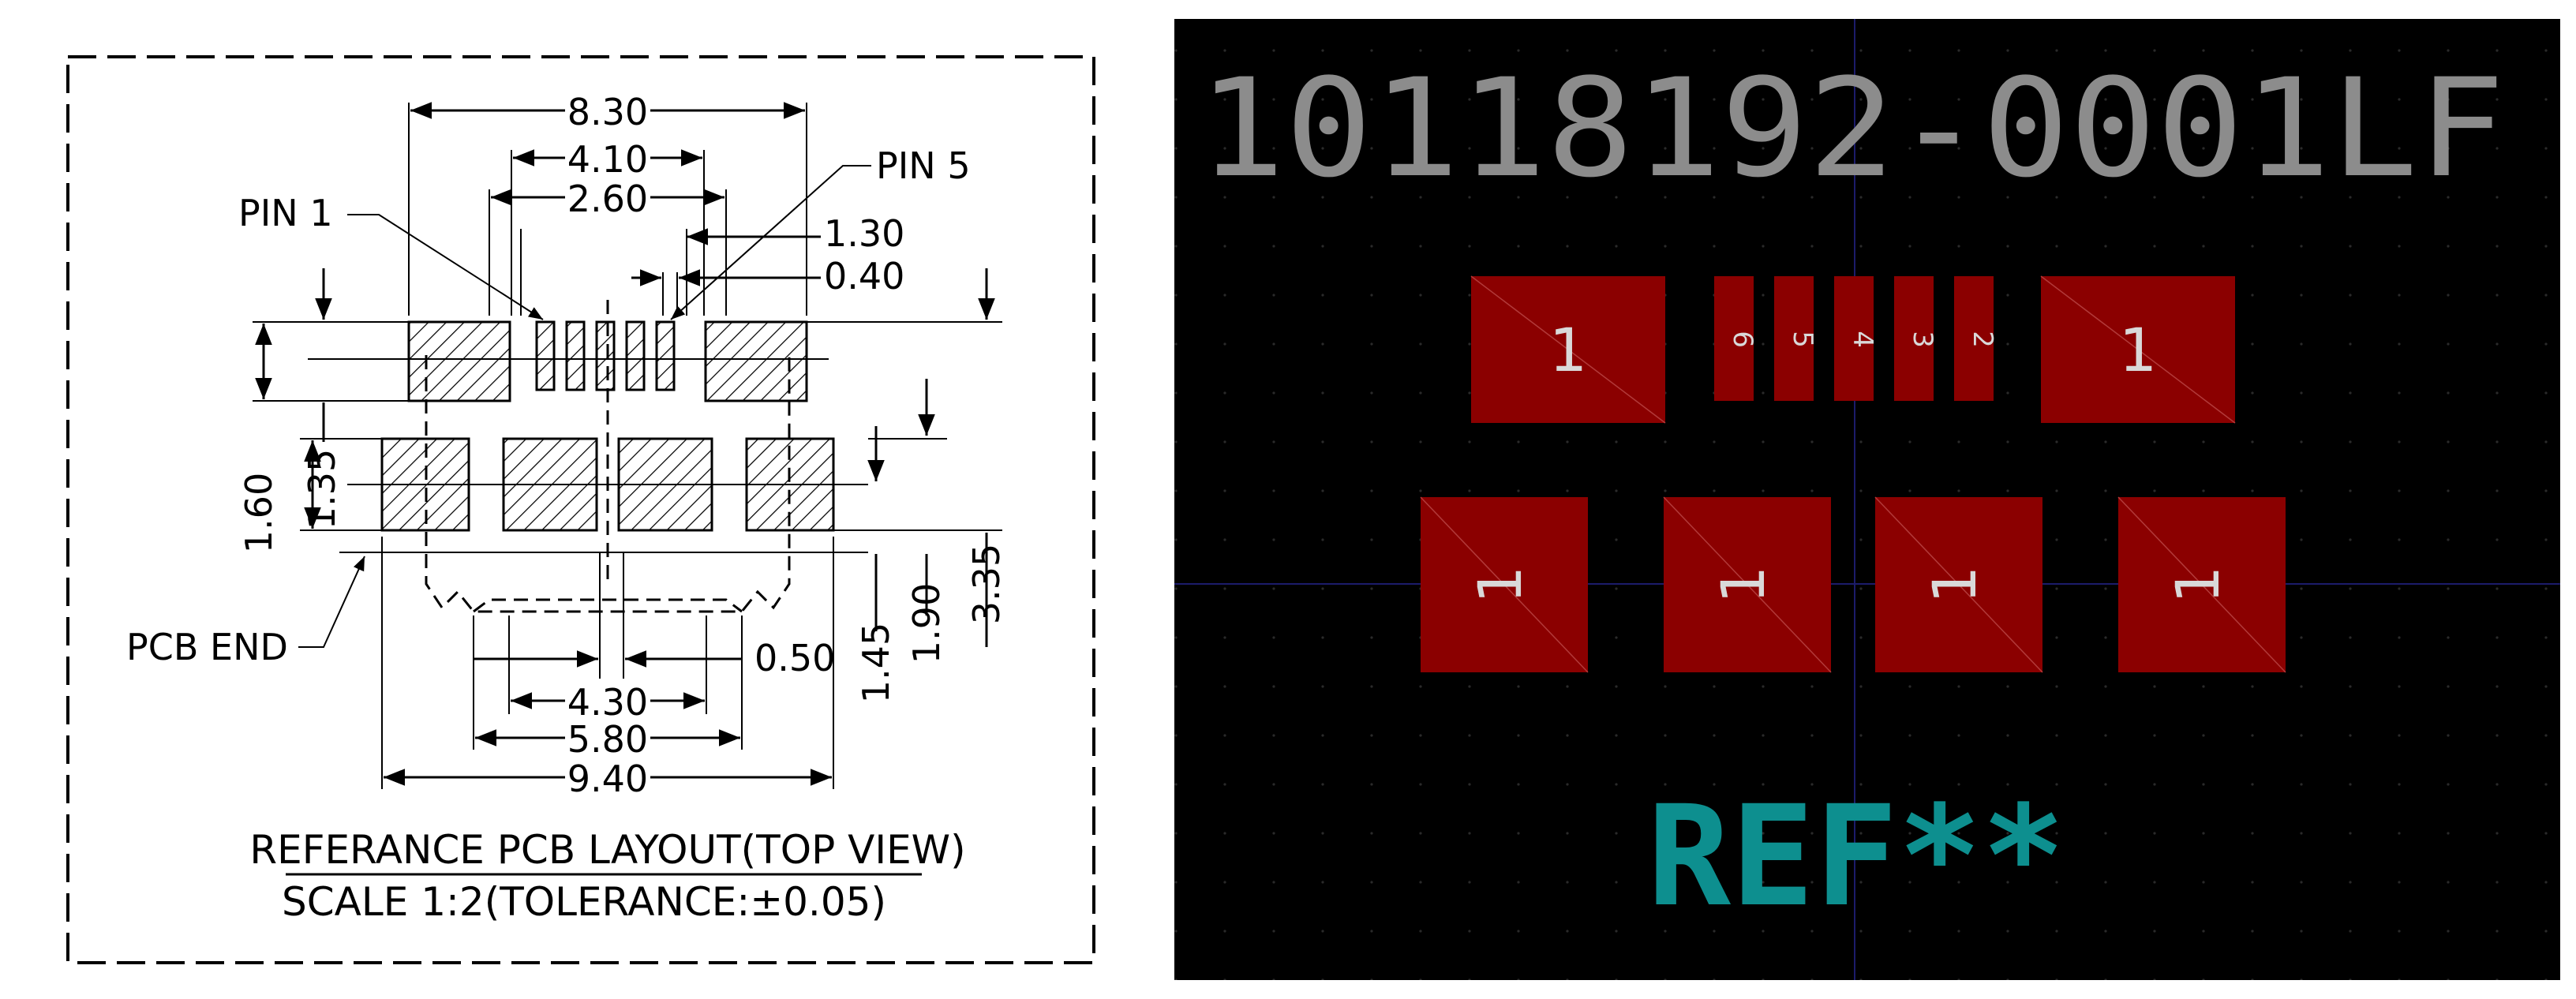 The image size is (2576, 999). What do you see at coordinates (207, 647) in the screenshot?
I see `pcb-end-label: PCB END` at bounding box center [207, 647].